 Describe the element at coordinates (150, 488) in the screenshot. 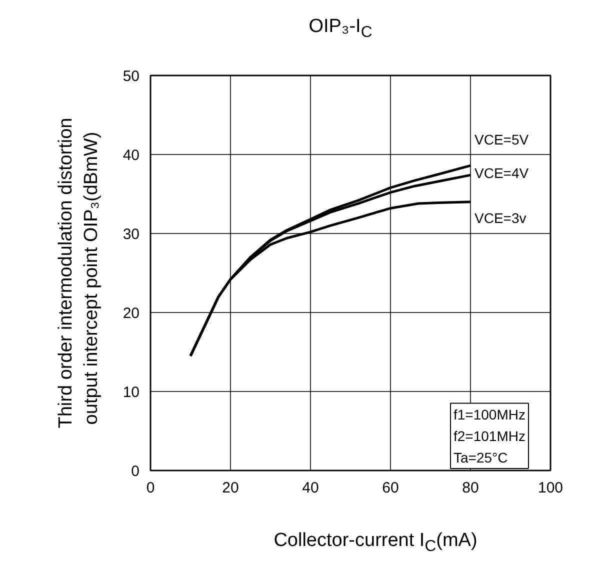

I see `x-tick-label: 0` at that location.